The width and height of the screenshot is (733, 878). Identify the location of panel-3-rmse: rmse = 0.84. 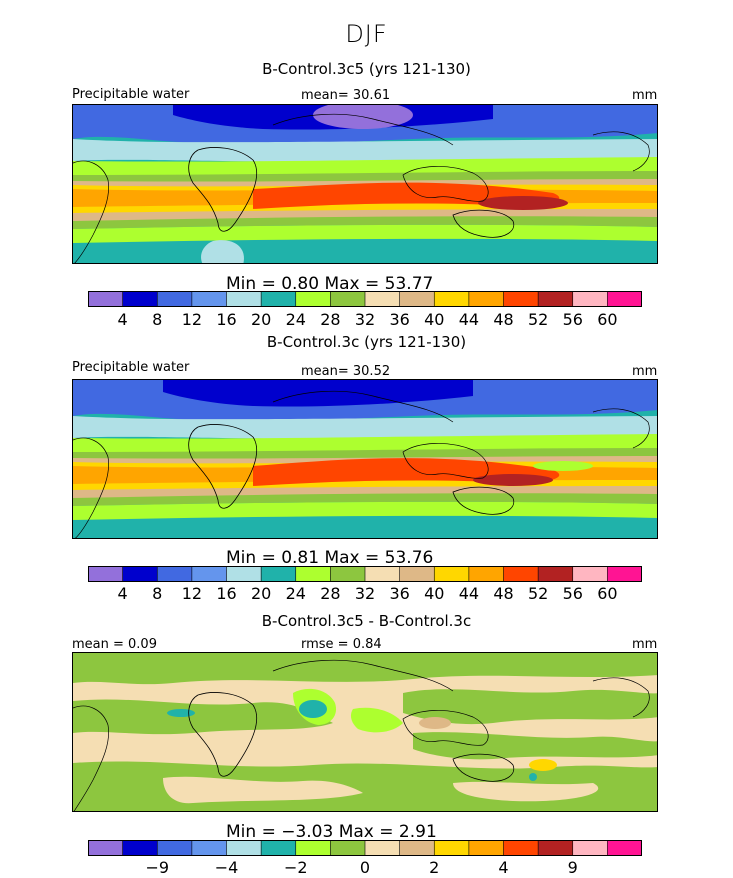
(341, 644).